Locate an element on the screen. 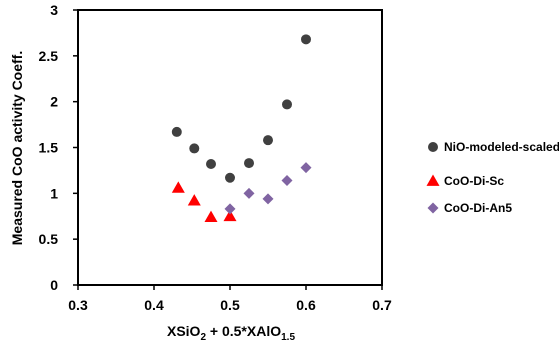 This screenshot has height=352, width=559. legend-label: NiO-modeled-scaled is located at coordinates (501, 147).